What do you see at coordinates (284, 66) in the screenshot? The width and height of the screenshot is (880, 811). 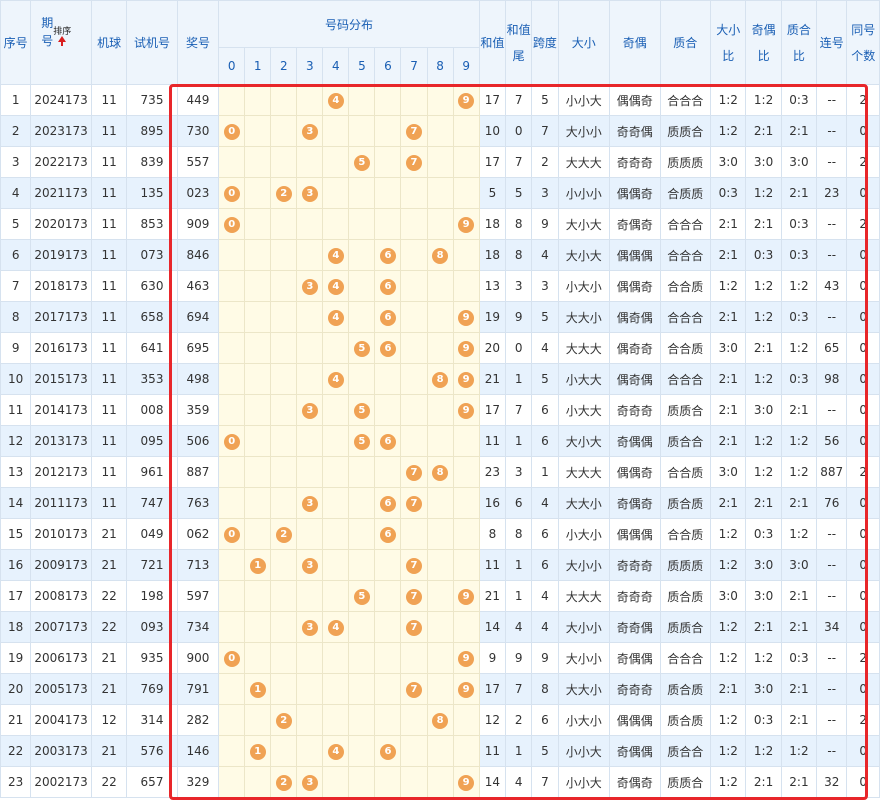 I see `header-digit-2: 2` at bounding box center [284, 66].